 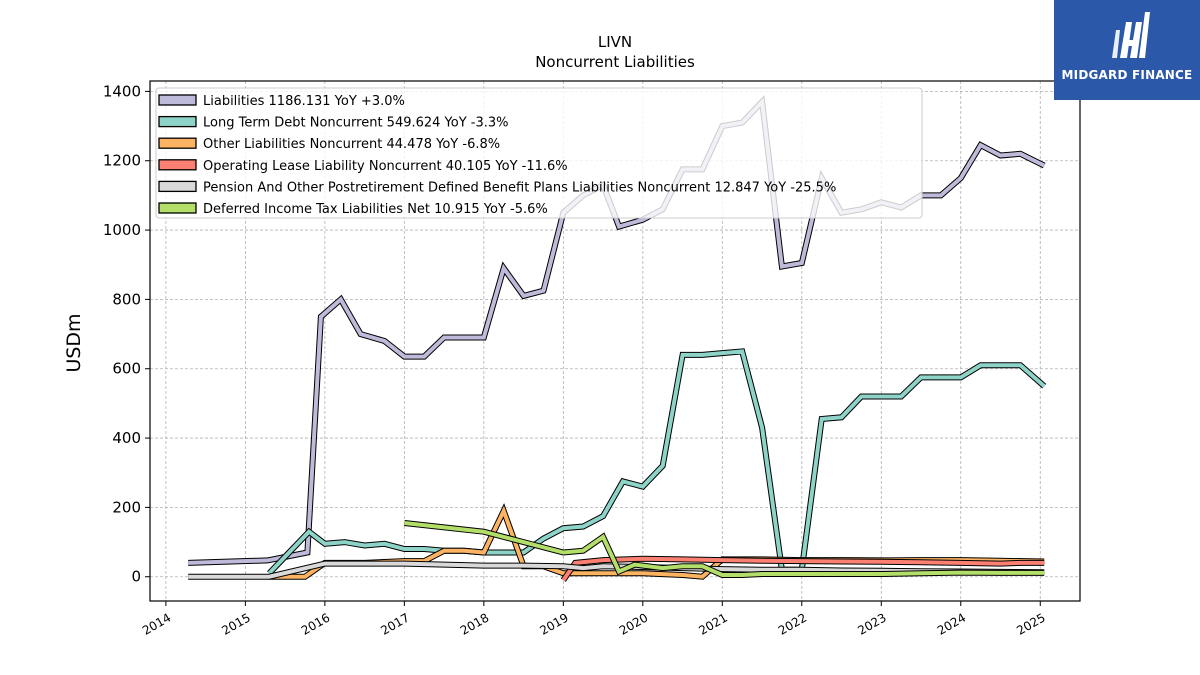 I want to click on x-tick-label: 2014, so click(x=156, y=623).